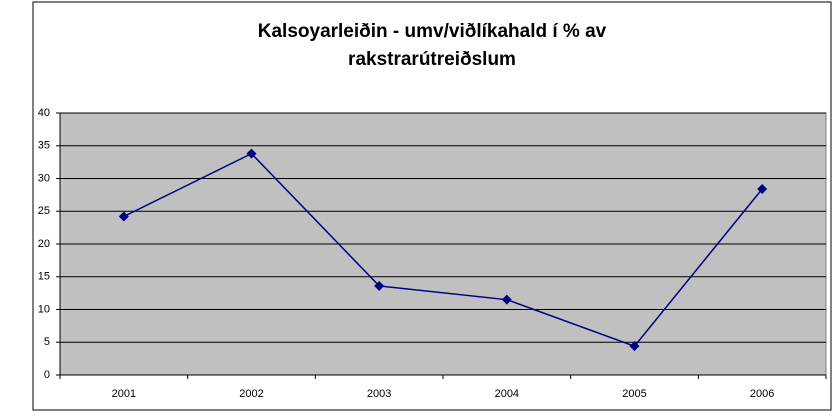 The width and height of the screenshot is (834, 417). What do you see at coordinates (432, 31) in the screenshot?
I see `chart-title: Kalsoyarleiðin - umv/viðlíkahald í % av` at bounding box center [432, 31].